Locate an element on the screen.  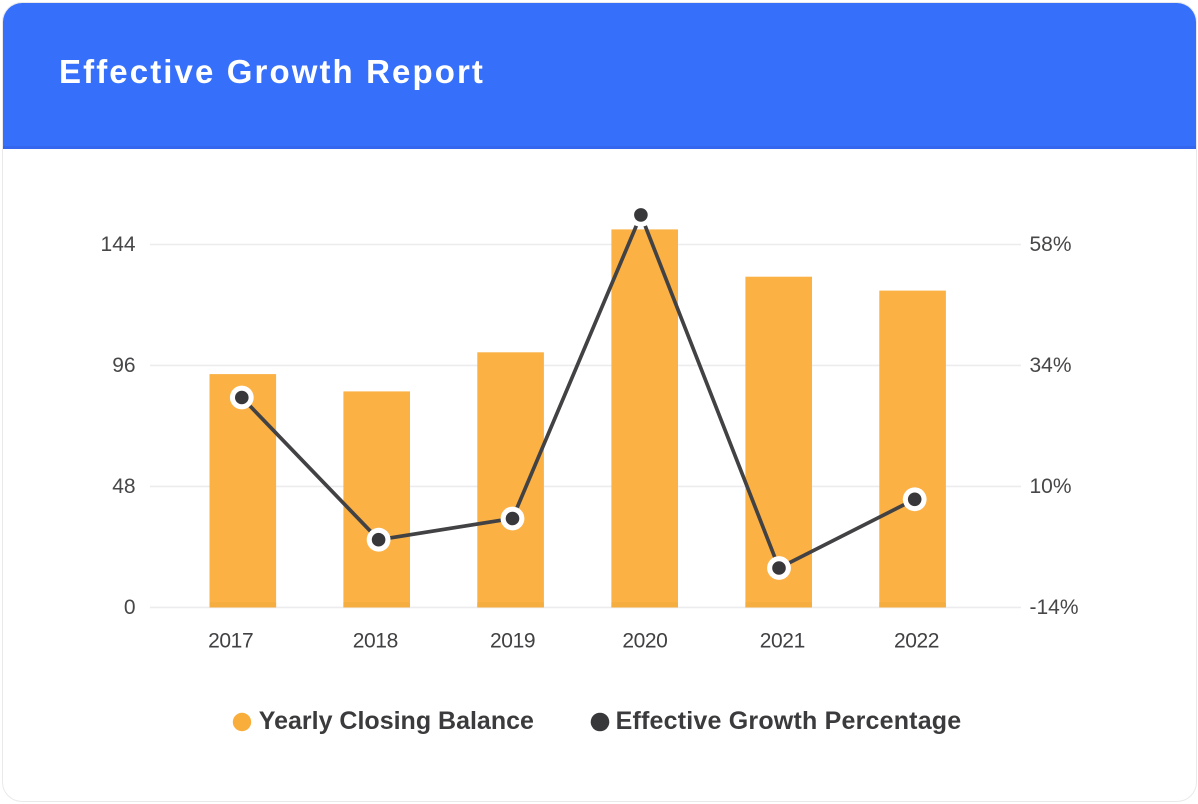
svg-text: Yearly Closing Balance is located at coordinates (396, 721).